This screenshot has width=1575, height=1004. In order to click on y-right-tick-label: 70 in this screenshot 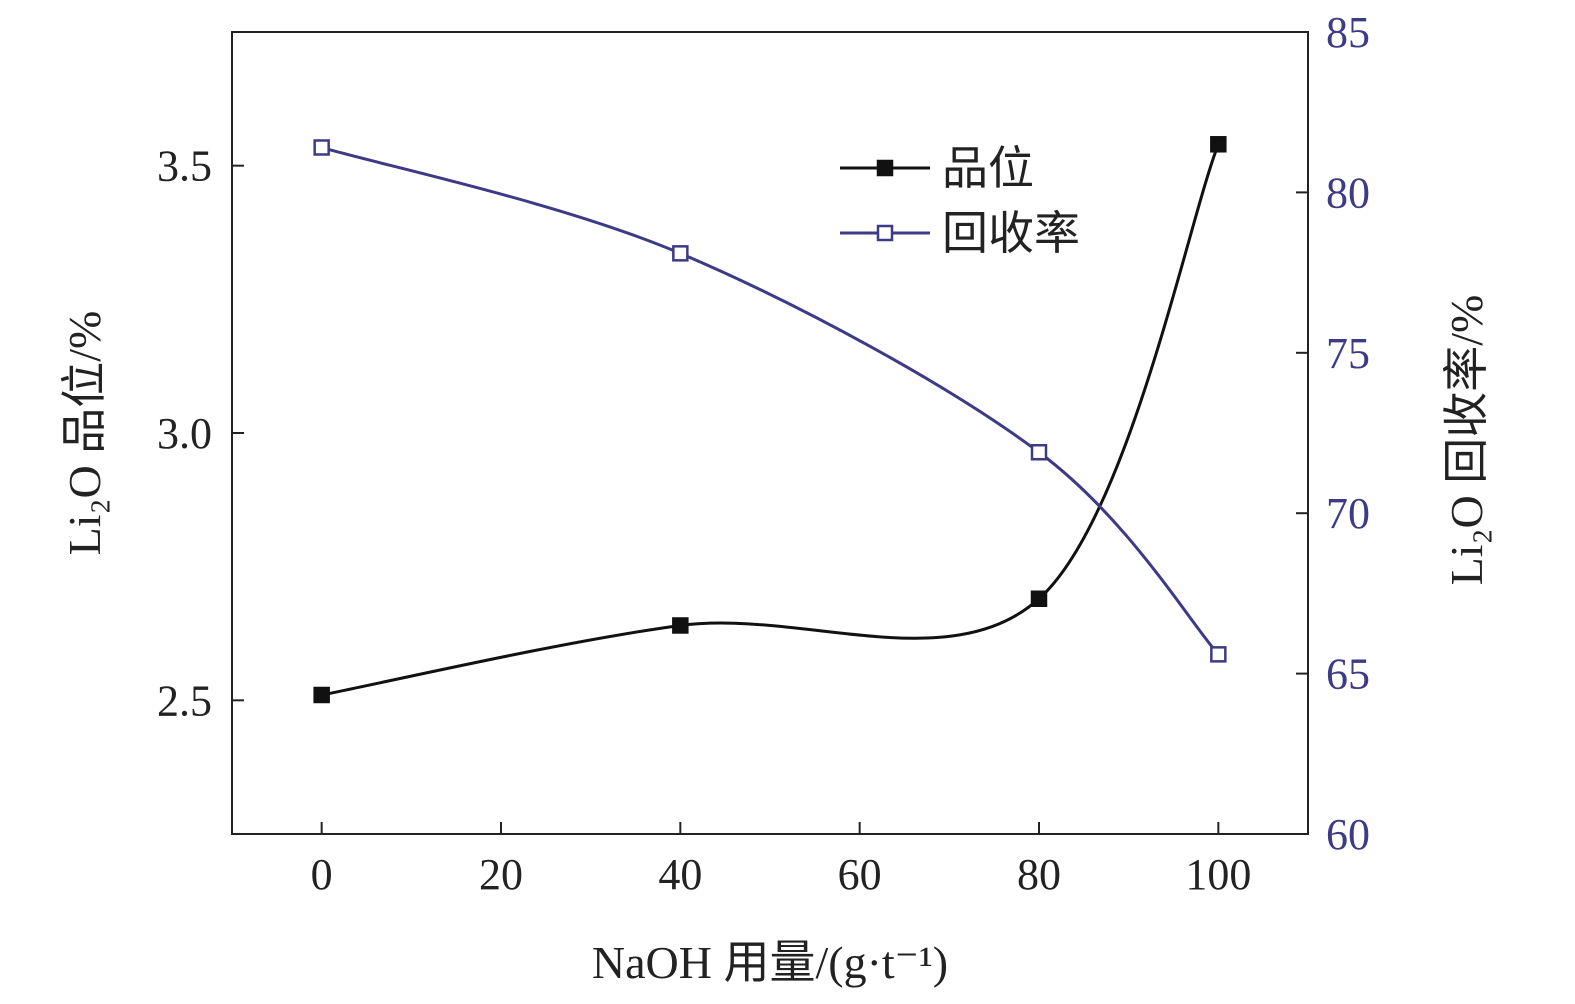, I will do `click(1348, 513)`.